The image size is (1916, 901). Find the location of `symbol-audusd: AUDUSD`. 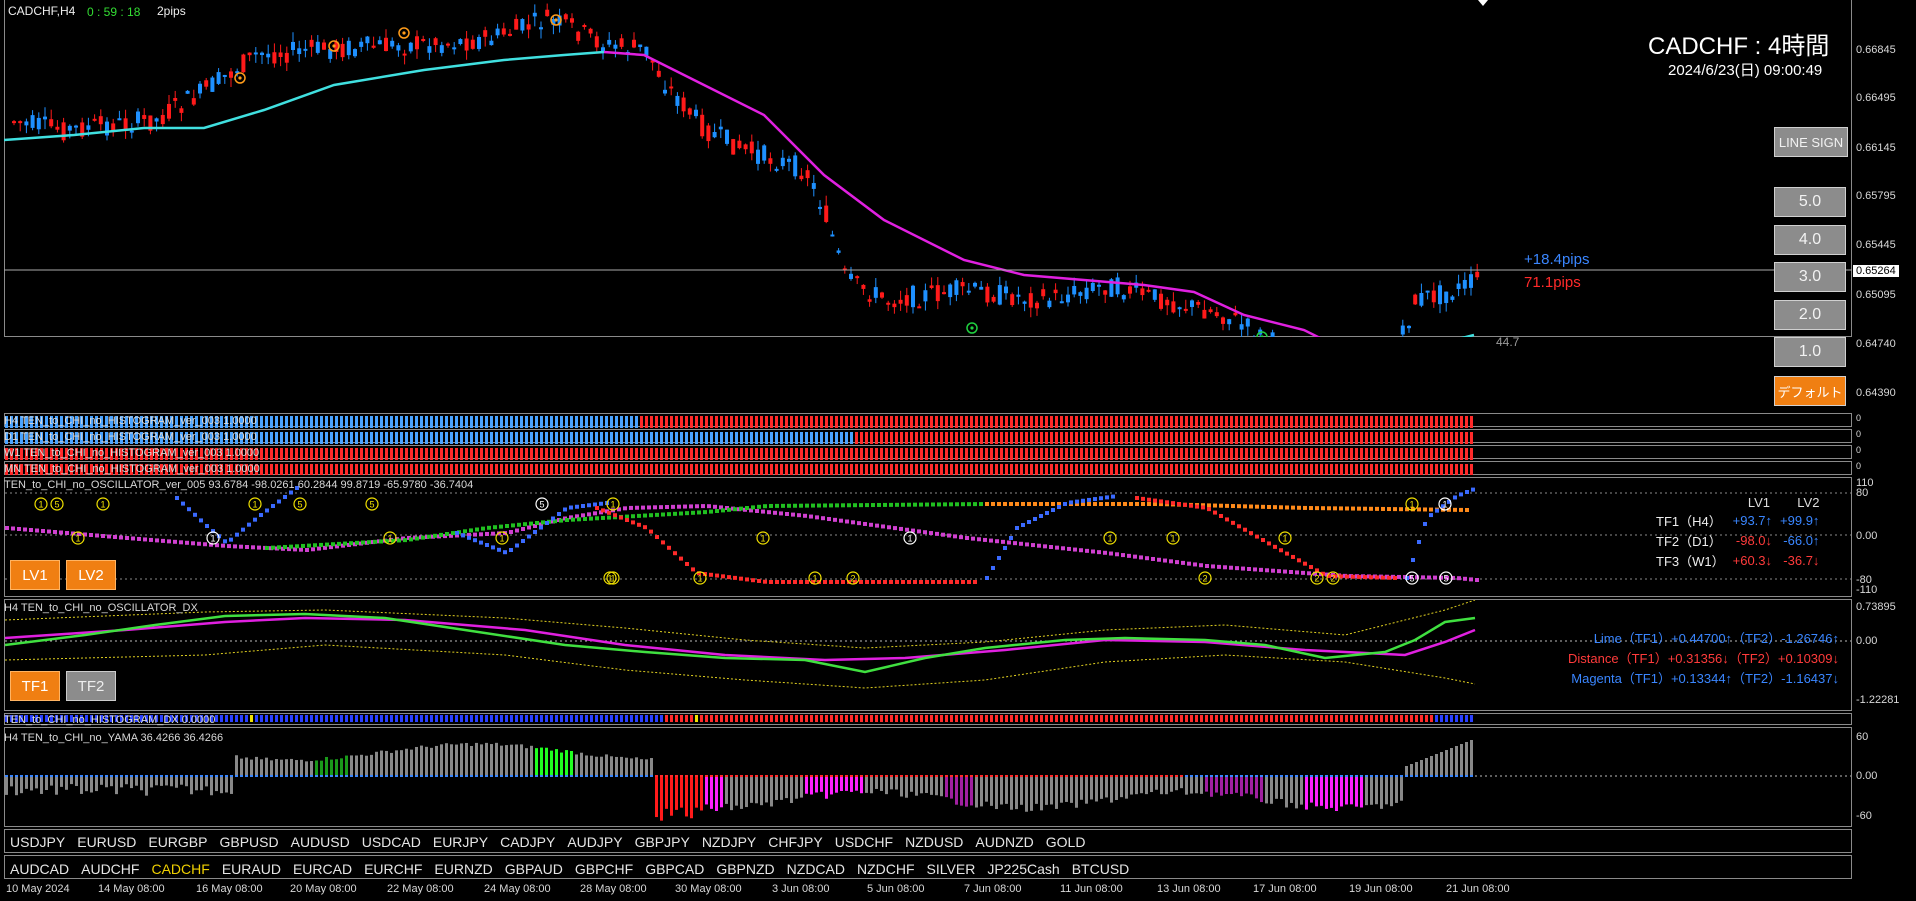

symbol-audusd: AUDUSD is located at coordinates (320, 842).